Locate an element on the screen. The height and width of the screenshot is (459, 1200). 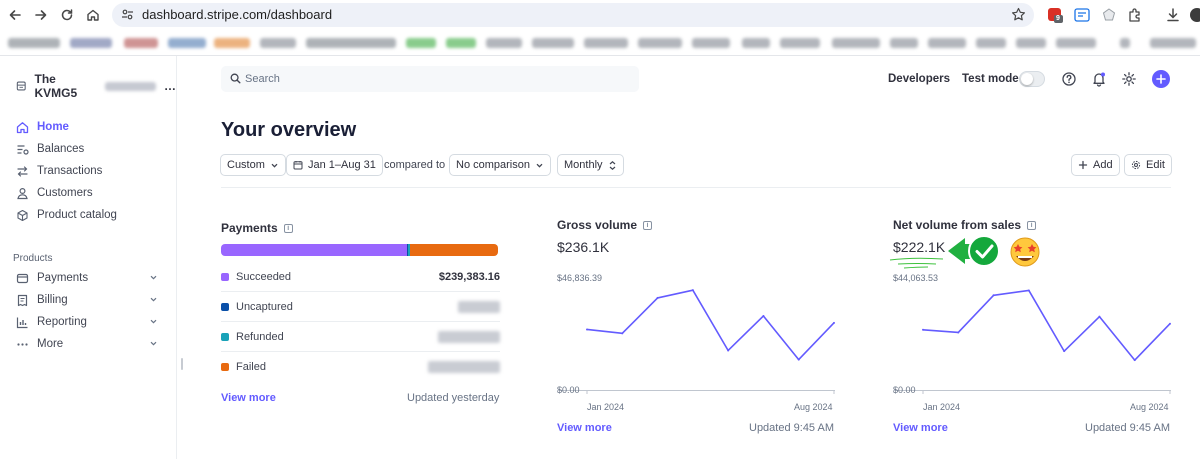
payments-card-title: Payments i is located at coordinates (257, 228).